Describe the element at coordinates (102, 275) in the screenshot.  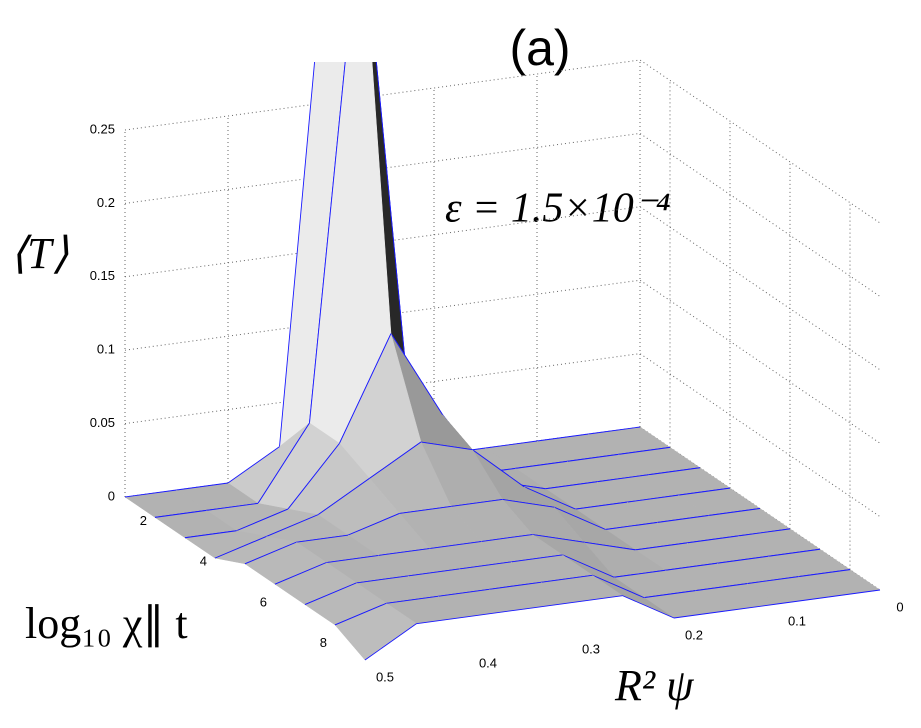
I see `z-tick-label: 0.15` at that location.